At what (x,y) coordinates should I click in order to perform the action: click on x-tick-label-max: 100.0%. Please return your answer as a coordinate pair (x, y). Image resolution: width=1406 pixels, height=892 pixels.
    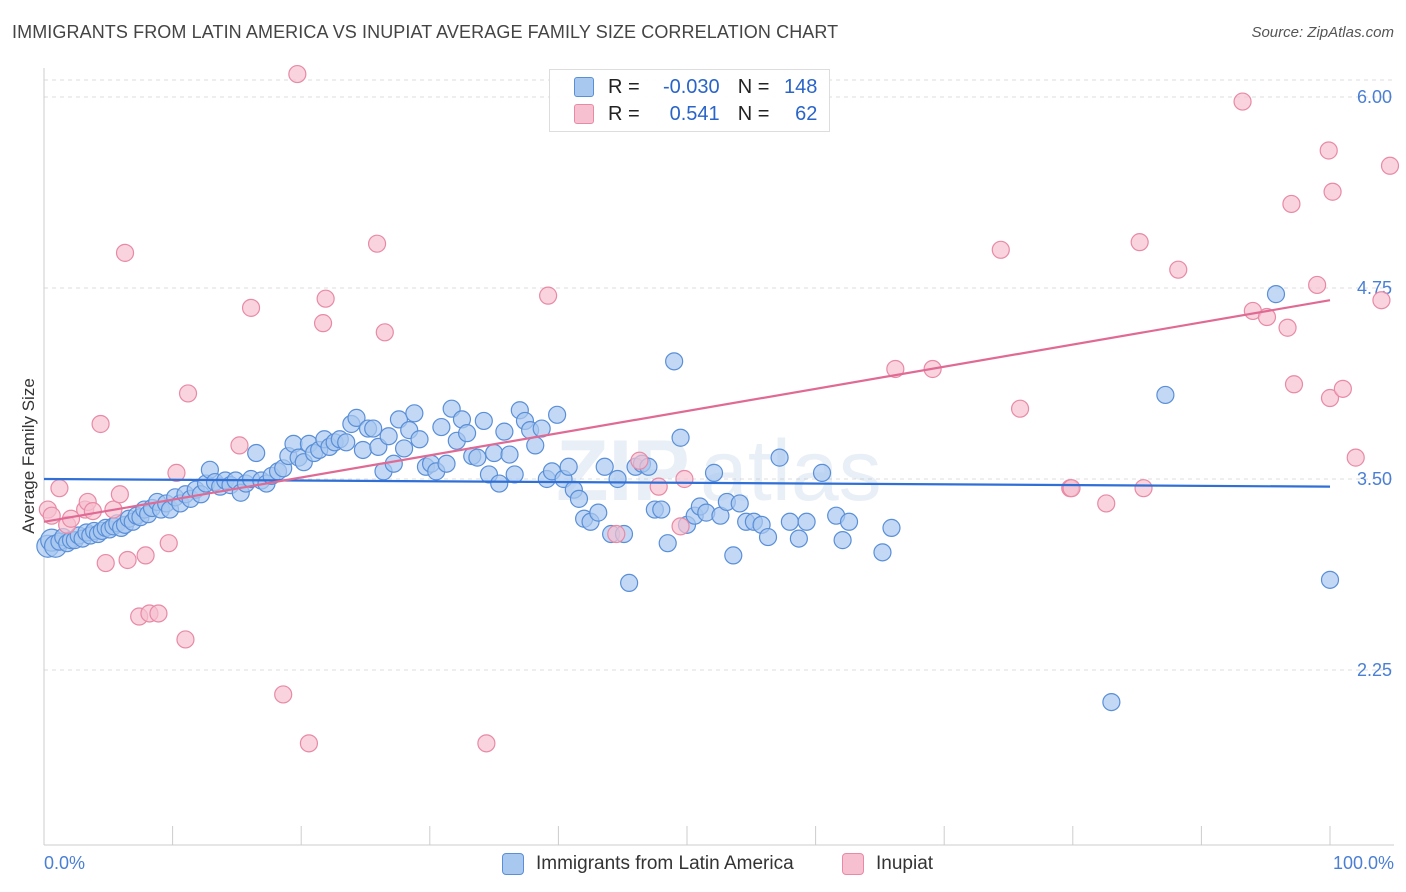
    Looking at the image, I should click on (1363, 863).